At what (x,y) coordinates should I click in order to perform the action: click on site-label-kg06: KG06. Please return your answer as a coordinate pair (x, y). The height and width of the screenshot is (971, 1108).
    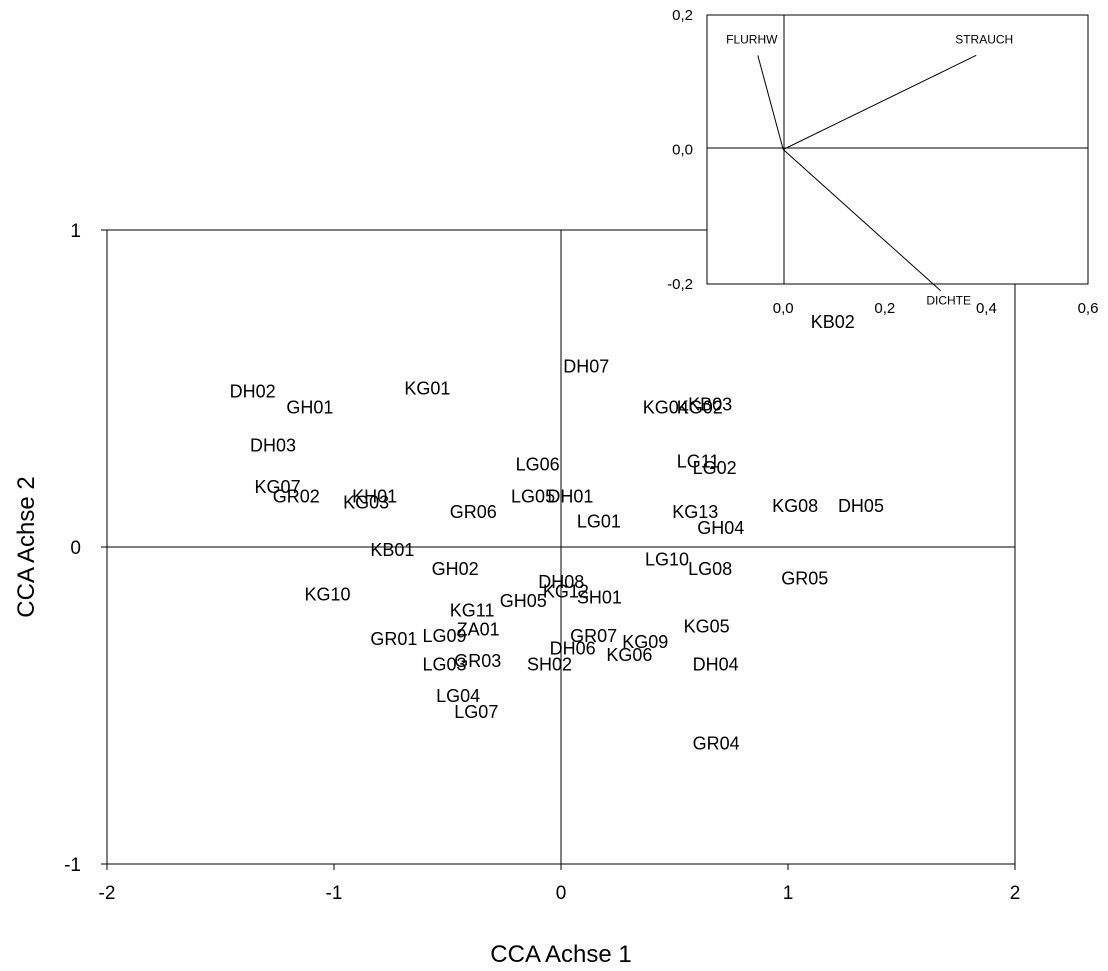
    Looking at the image, I should click on (629, 655).